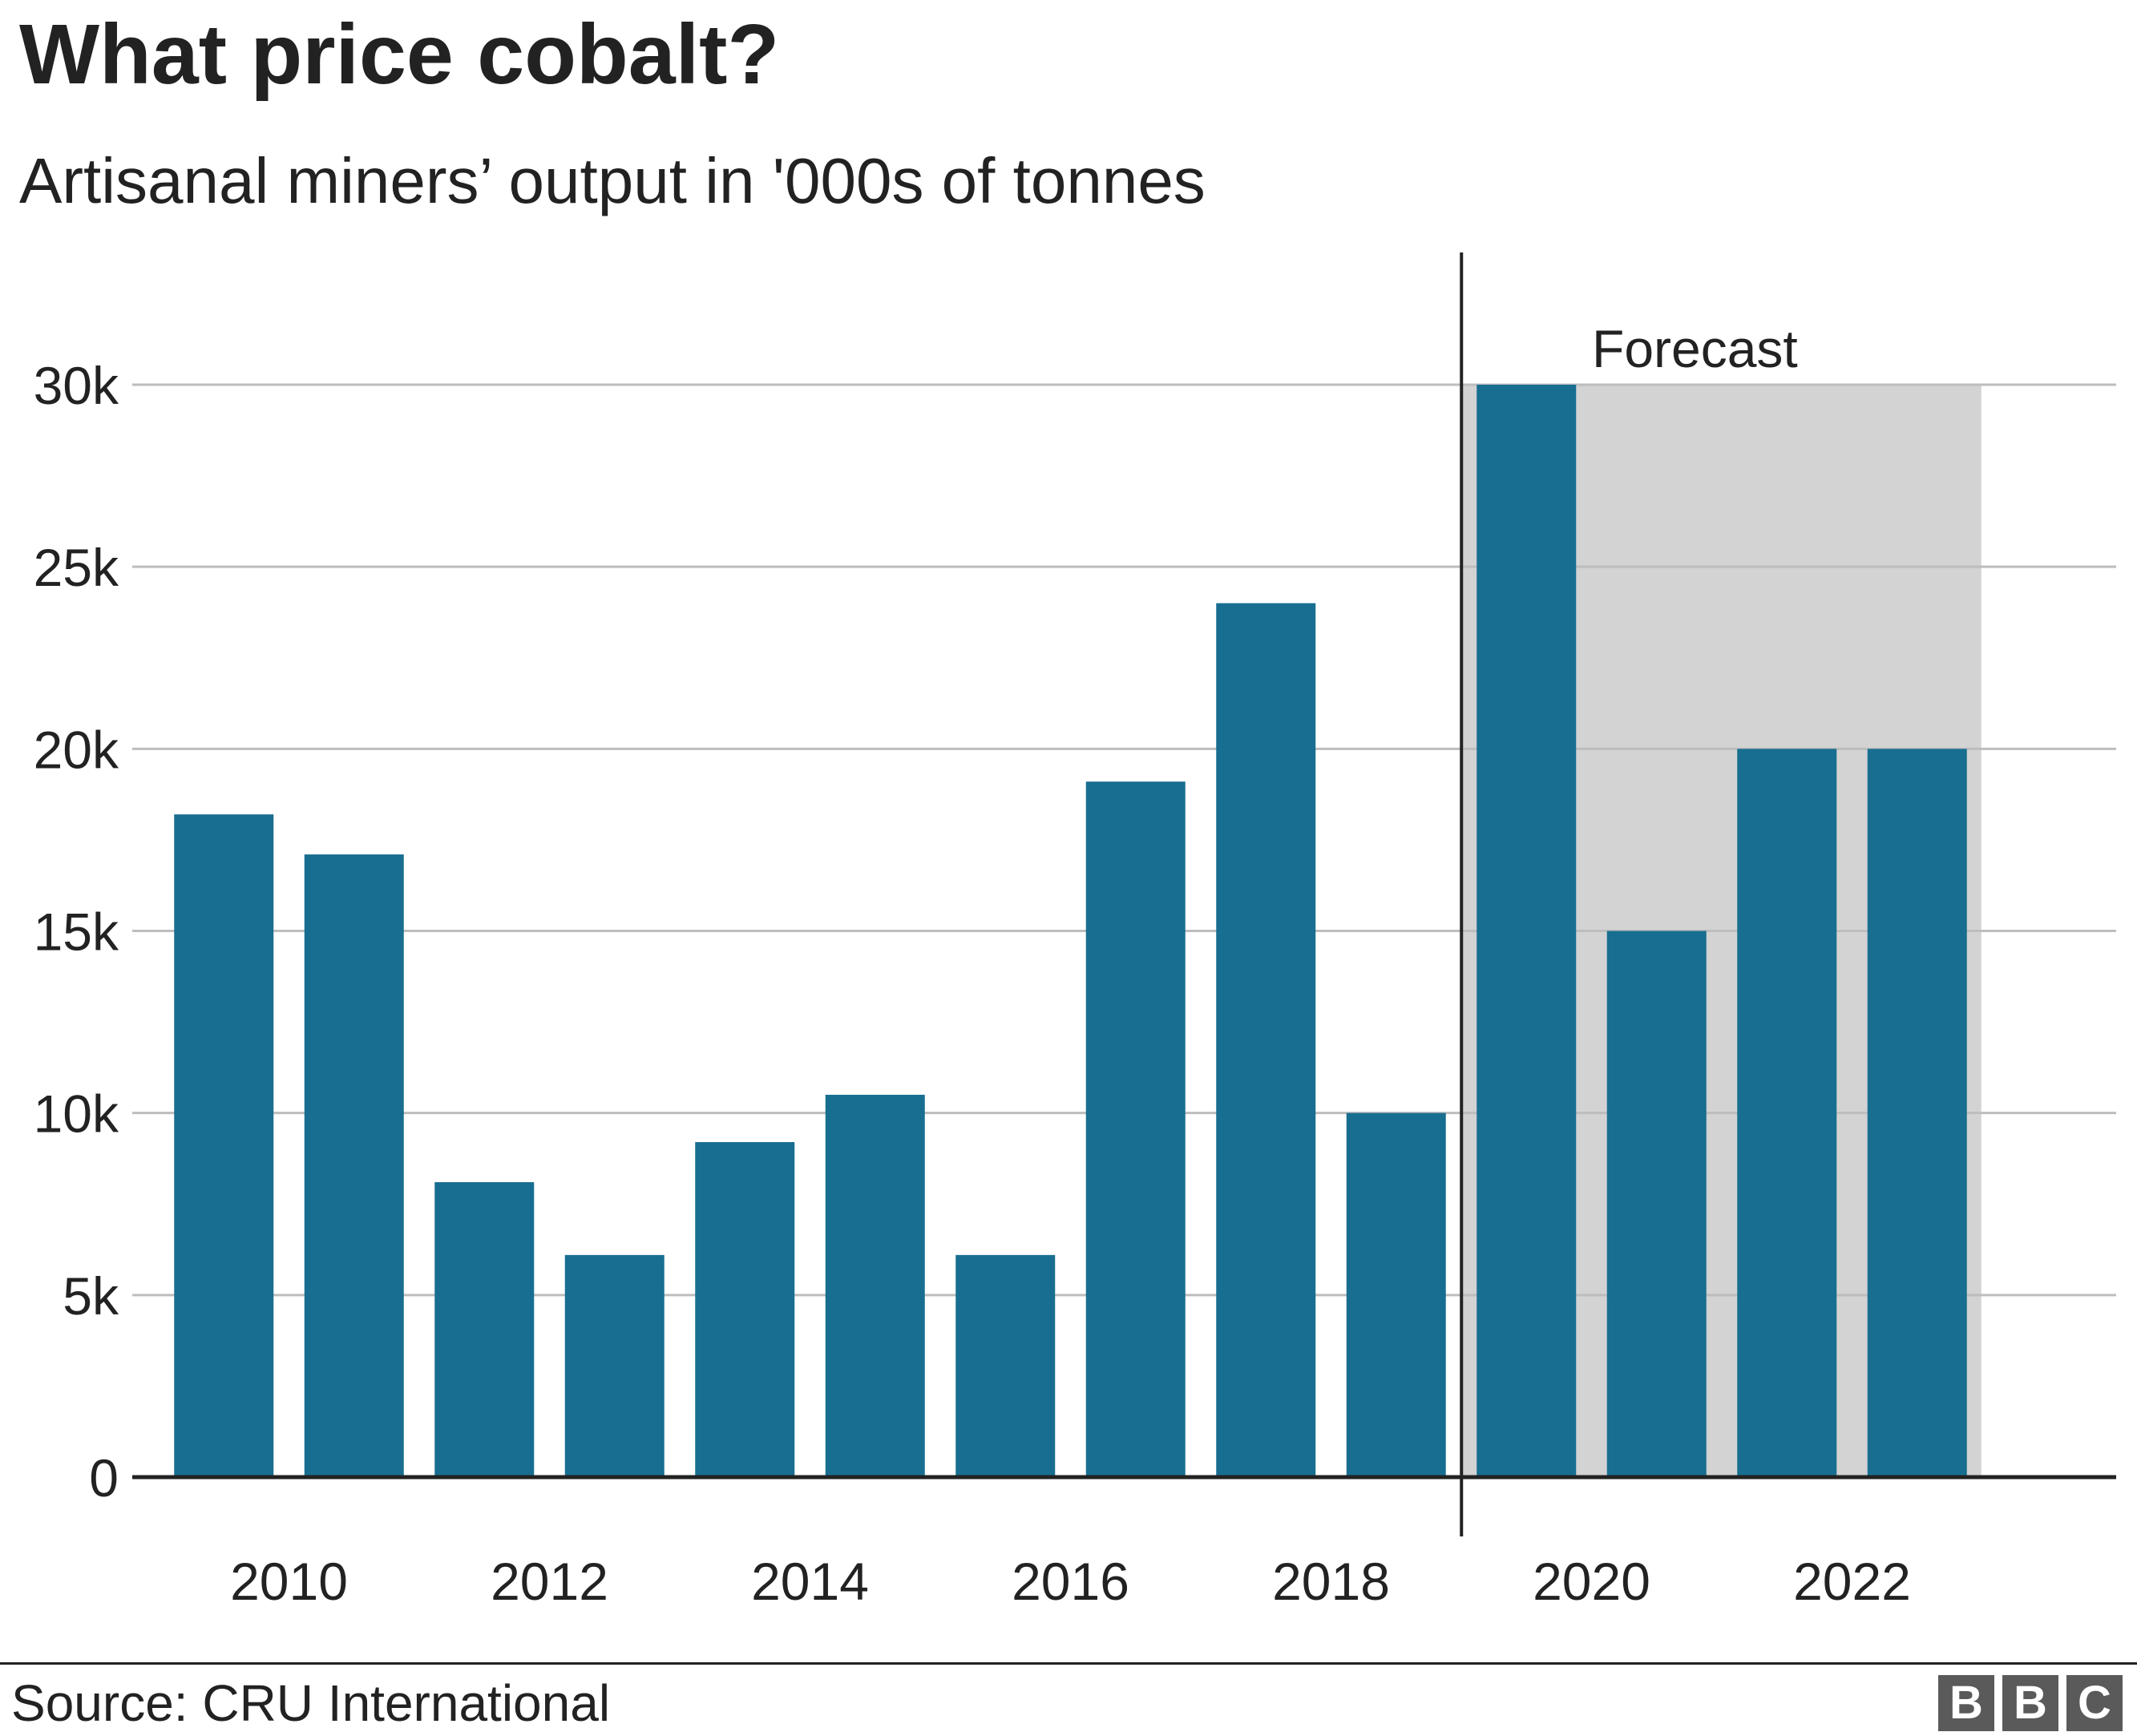  I want to click on x-axis-ticks: 2010 2012 2014 2016 2018 2020 2022, so click(1070, 1577).